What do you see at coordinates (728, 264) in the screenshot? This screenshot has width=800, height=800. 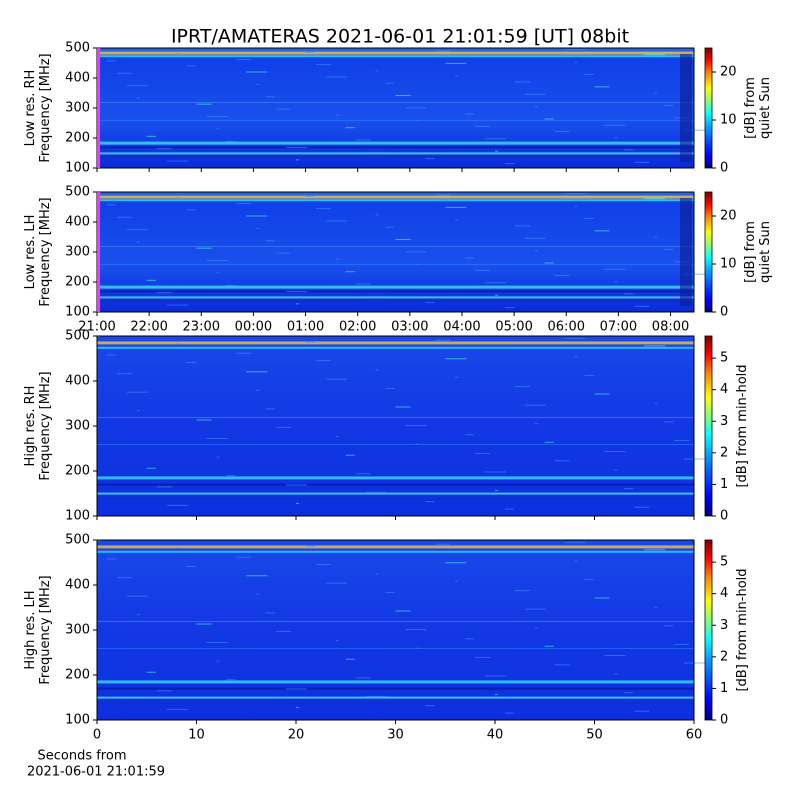 I see `colorbar-tick-label: 10` at bounding box center [728, 264].